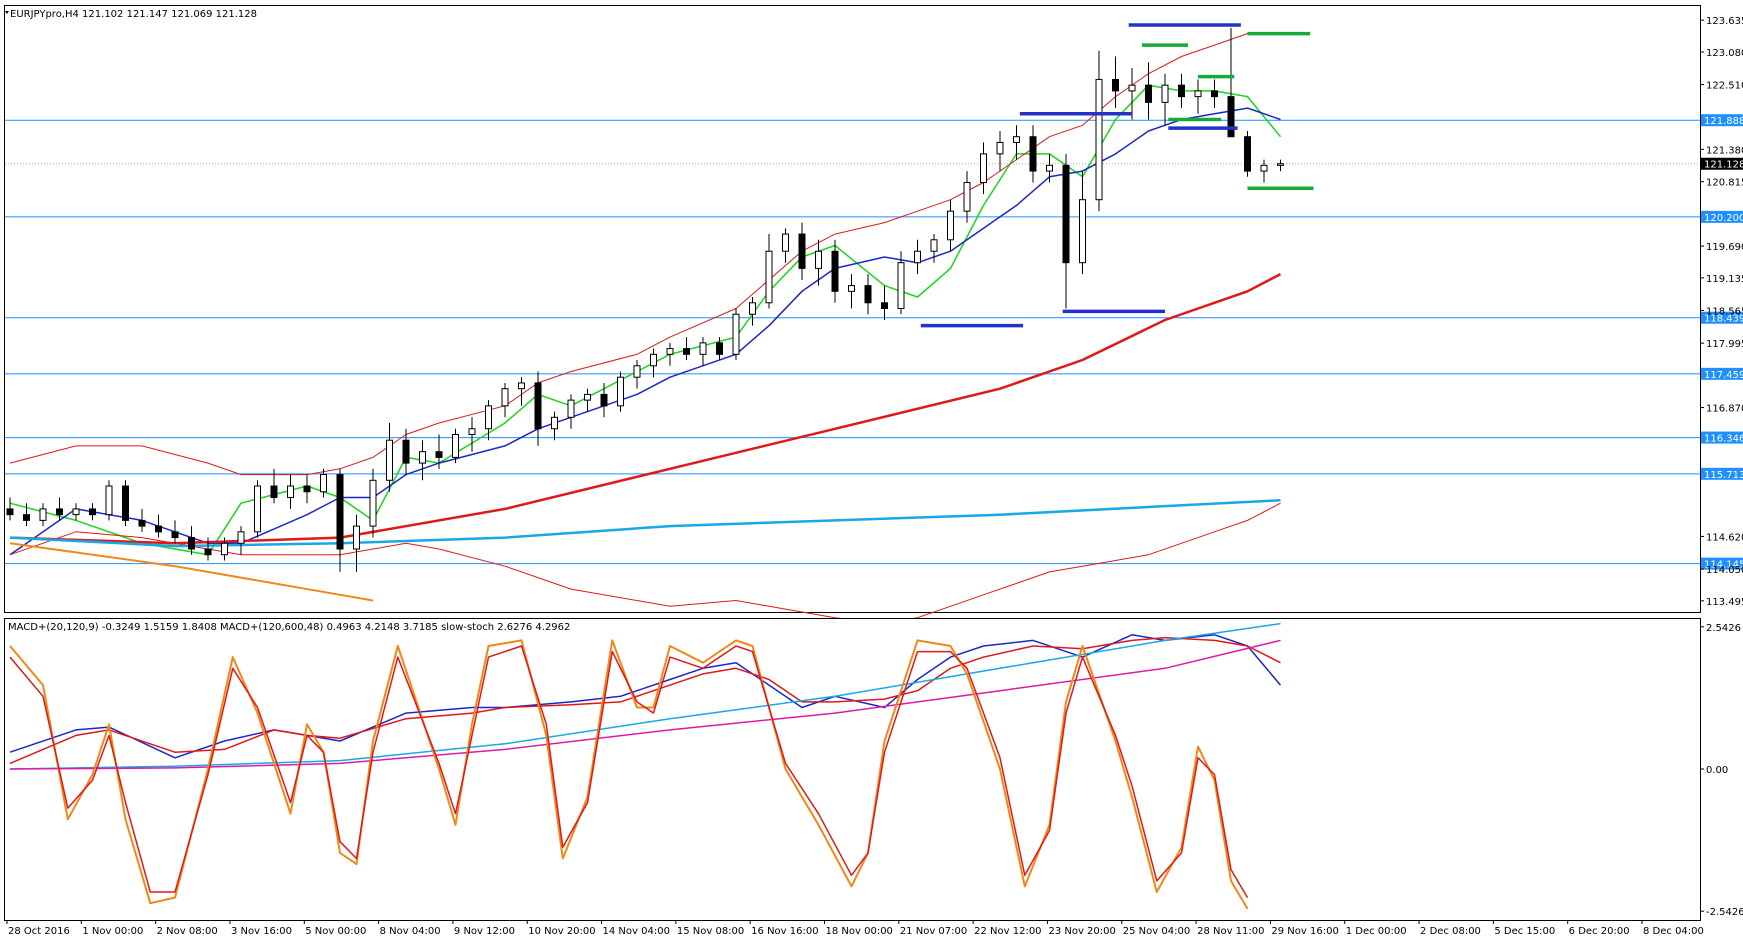 Image resolution: width=1743 pixels, height=943 pixels. What do you see at coordinates (784, 931) in the screenshot?
I see `x-tick-label: 16 Nov 16:00` at bounding box center [784, 931].